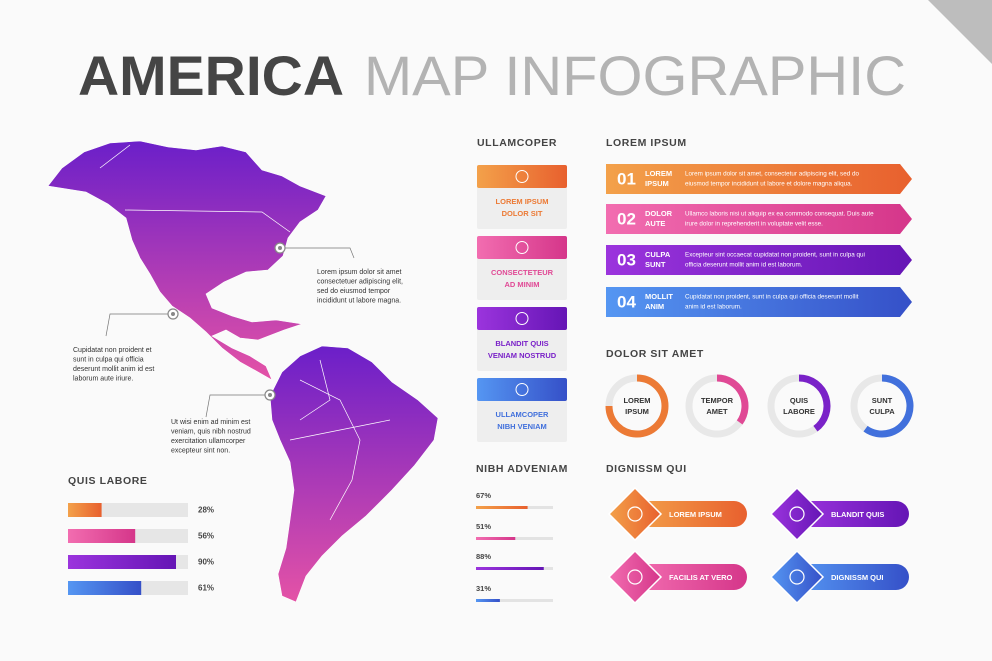 Image resolution: width=992 pixels, height=661 pixels. I want to click on ring-label: TEMPOR, so click(717, 400).